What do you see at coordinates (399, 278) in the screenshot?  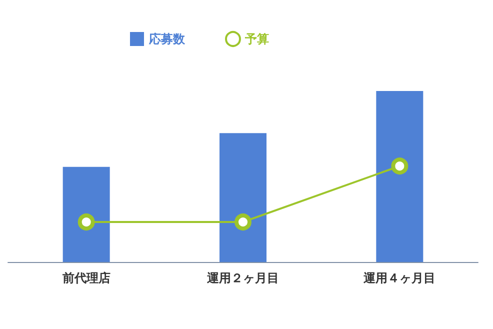 I see `x-tick-label: 運用４ヶ月目` at bounding box center [399, 278].